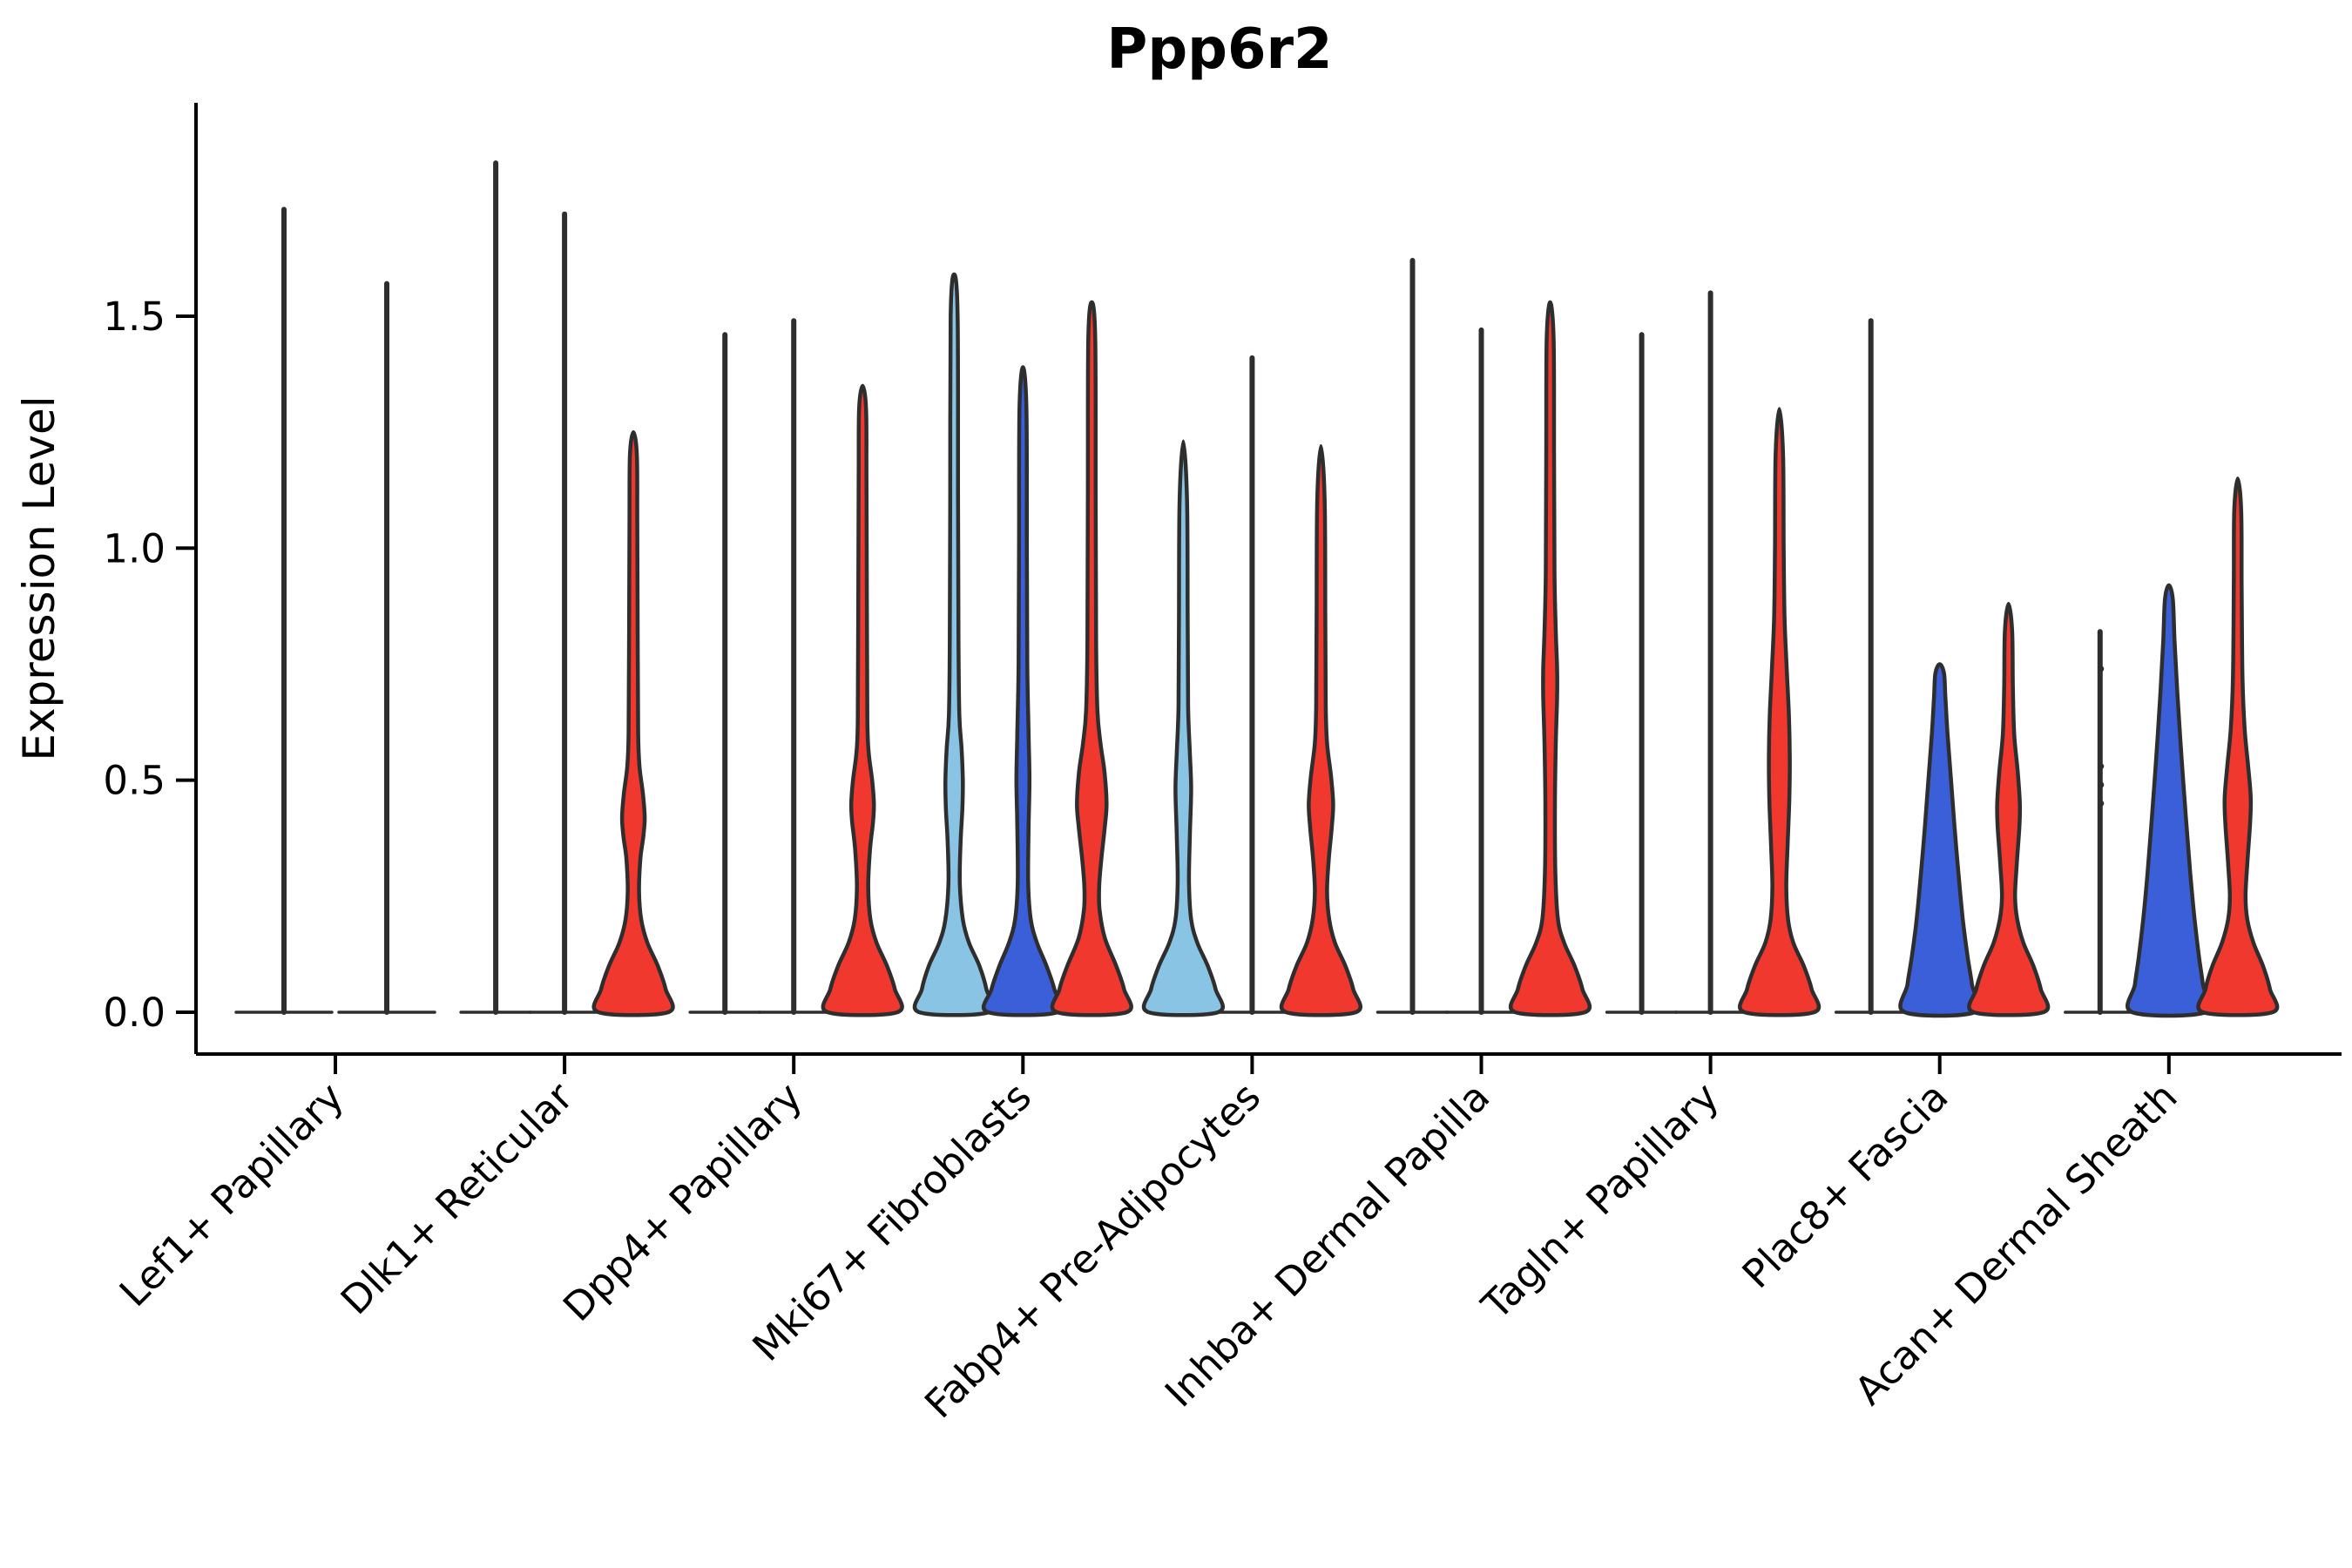 This screenshot has height=1568, width=2352. What do you see at coordinates (134, 548) in the screenshot?
I see `y-tick-label: 1.0` at bounding box center [134, 548].